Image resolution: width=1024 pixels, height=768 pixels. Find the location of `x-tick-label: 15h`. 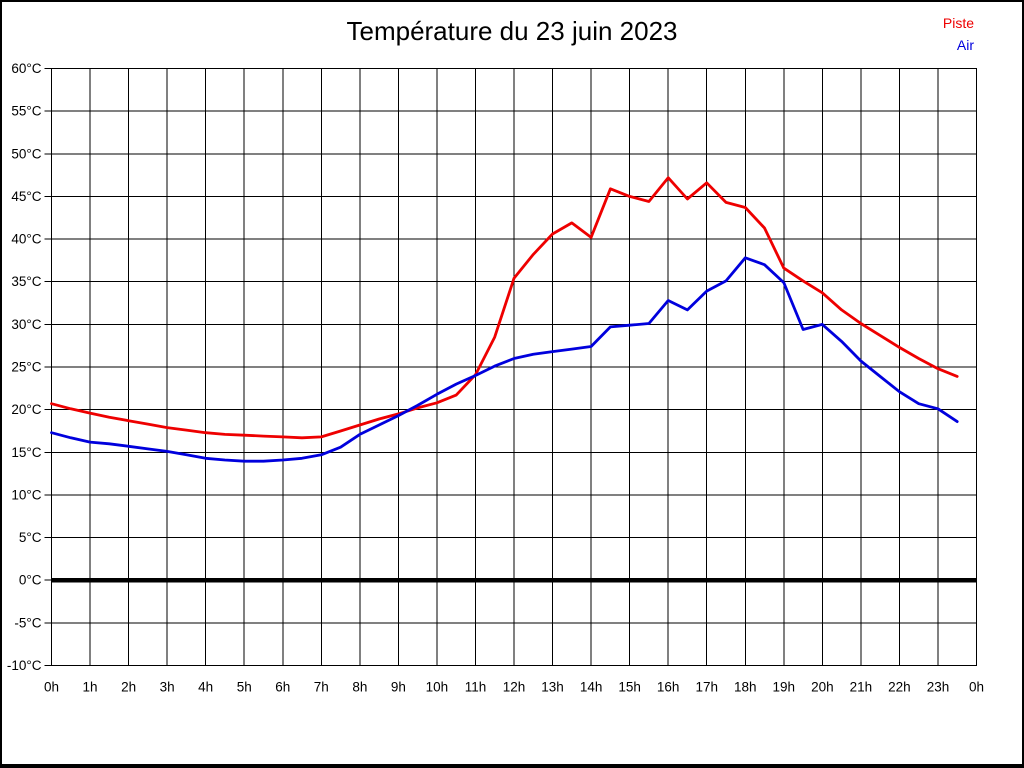

x-tick-label: 15h is located at coordinates (629, 687).